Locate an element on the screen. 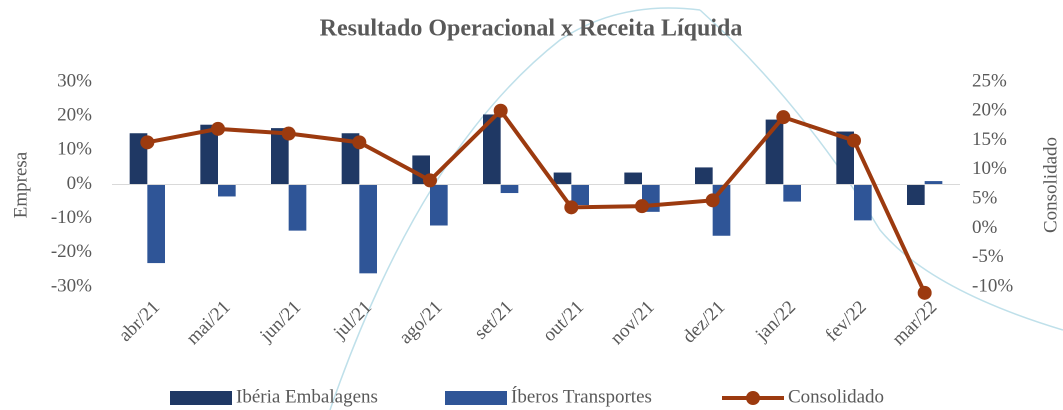 The image size is (1063, 410). y-tick-label: 0% is located at coordinates (80, 183).